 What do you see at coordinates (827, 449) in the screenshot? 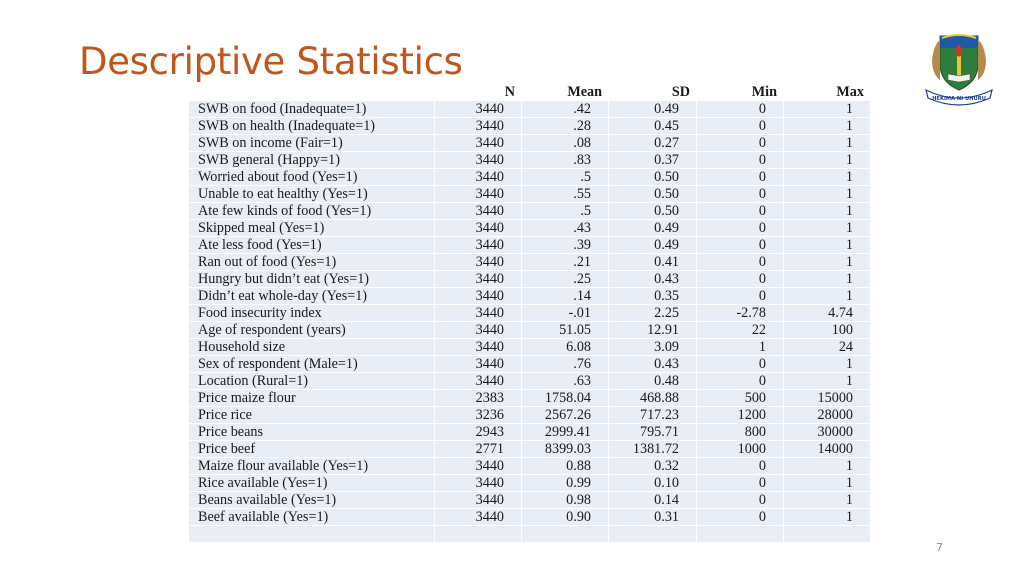
I see `cell-max: 14000` at bounding box center [827, 449].